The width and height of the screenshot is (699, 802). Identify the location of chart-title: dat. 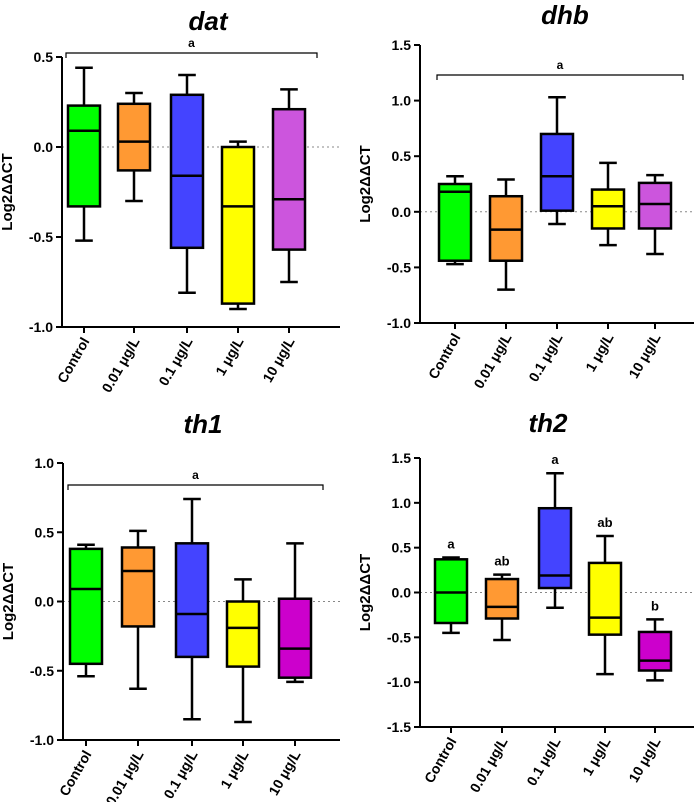
(209, 21).